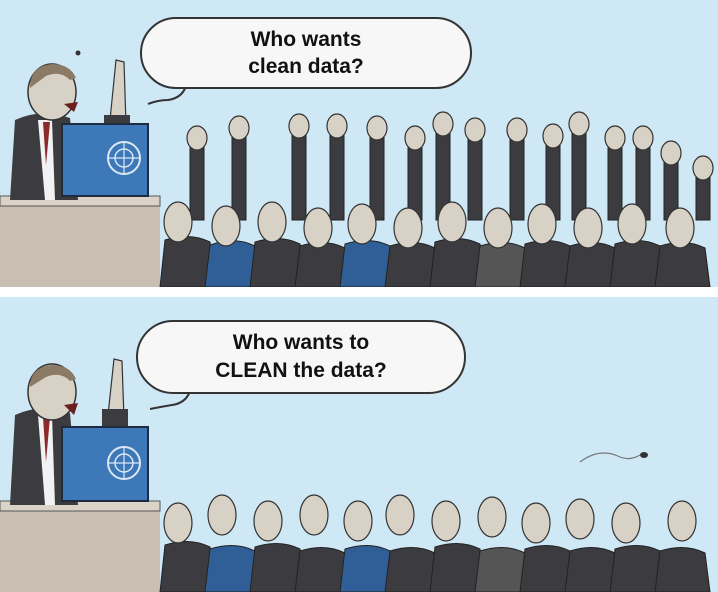 Image resolution: width=718 pixels, height=592 pixels. Describe the element at coordinates (613, 457) in the screenshot. I see `flying-fly-icon` at that location.